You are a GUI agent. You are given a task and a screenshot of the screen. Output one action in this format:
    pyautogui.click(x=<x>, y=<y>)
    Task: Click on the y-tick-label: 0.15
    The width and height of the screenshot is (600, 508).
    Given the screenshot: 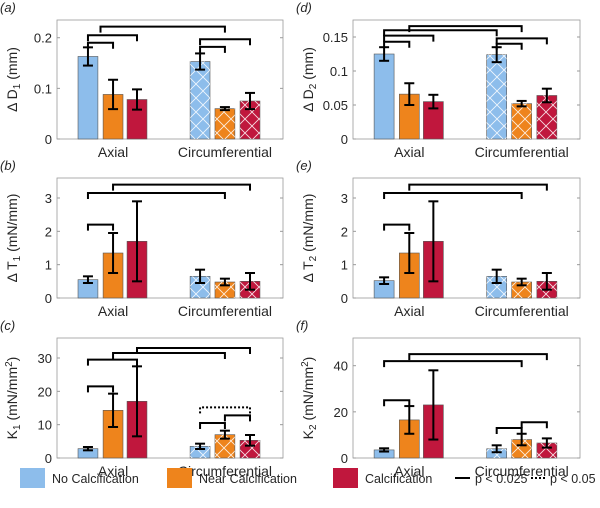 What is the action you would take?
    pyautogui.click(x=335, y=37)
    